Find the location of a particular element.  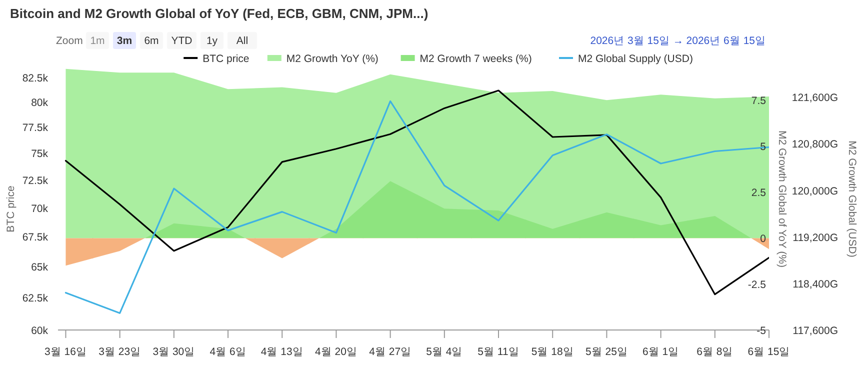

legend-label: M2 Global Supply (USD) is located at coordinates (635, 59).